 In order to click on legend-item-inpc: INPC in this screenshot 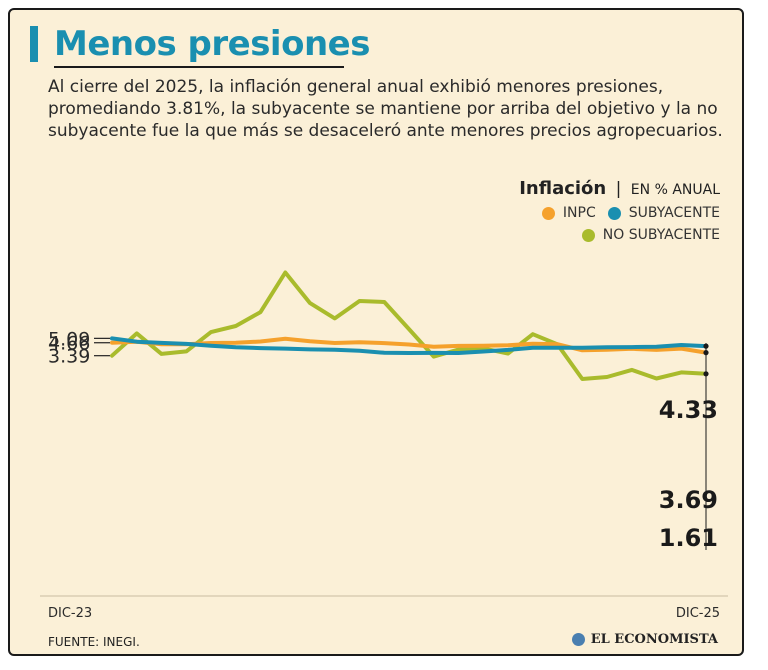, I will do `click(568, 213)`.